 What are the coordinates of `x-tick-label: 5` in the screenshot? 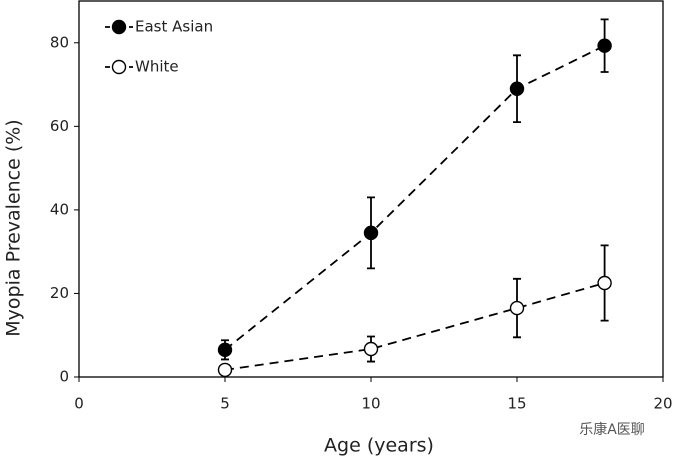 It's located at (225, 404).